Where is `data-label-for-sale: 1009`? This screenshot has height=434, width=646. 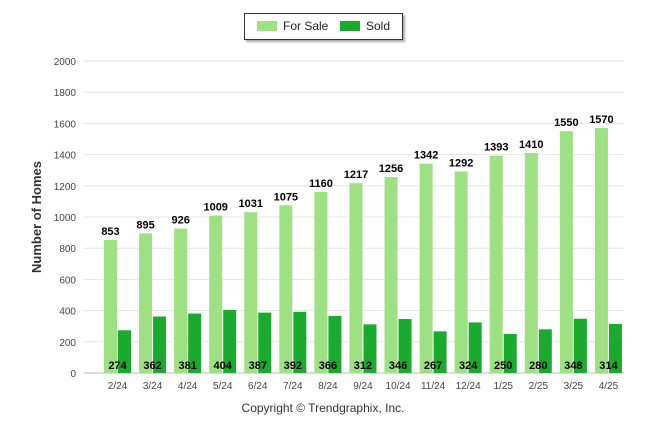
data-label-for-sale: 1009 is located at coordinates (215, 208).